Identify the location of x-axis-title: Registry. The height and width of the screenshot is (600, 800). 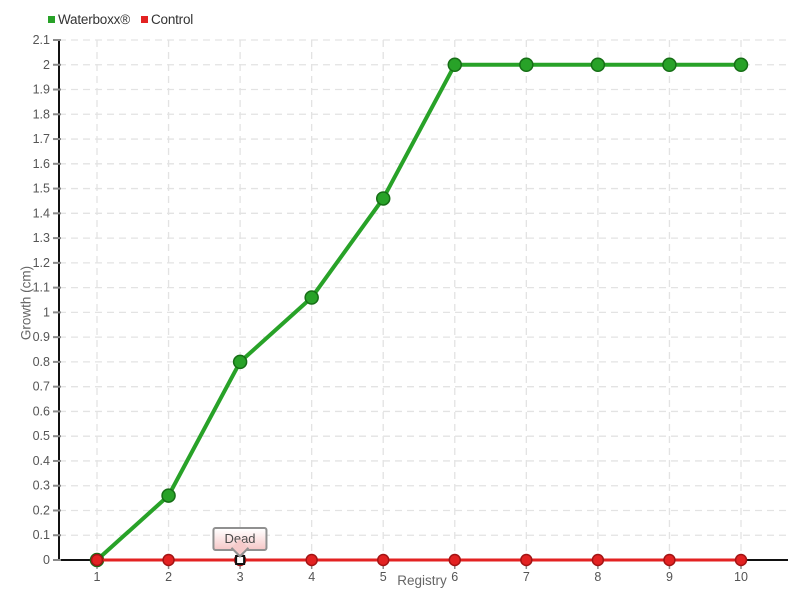
(422, 580).